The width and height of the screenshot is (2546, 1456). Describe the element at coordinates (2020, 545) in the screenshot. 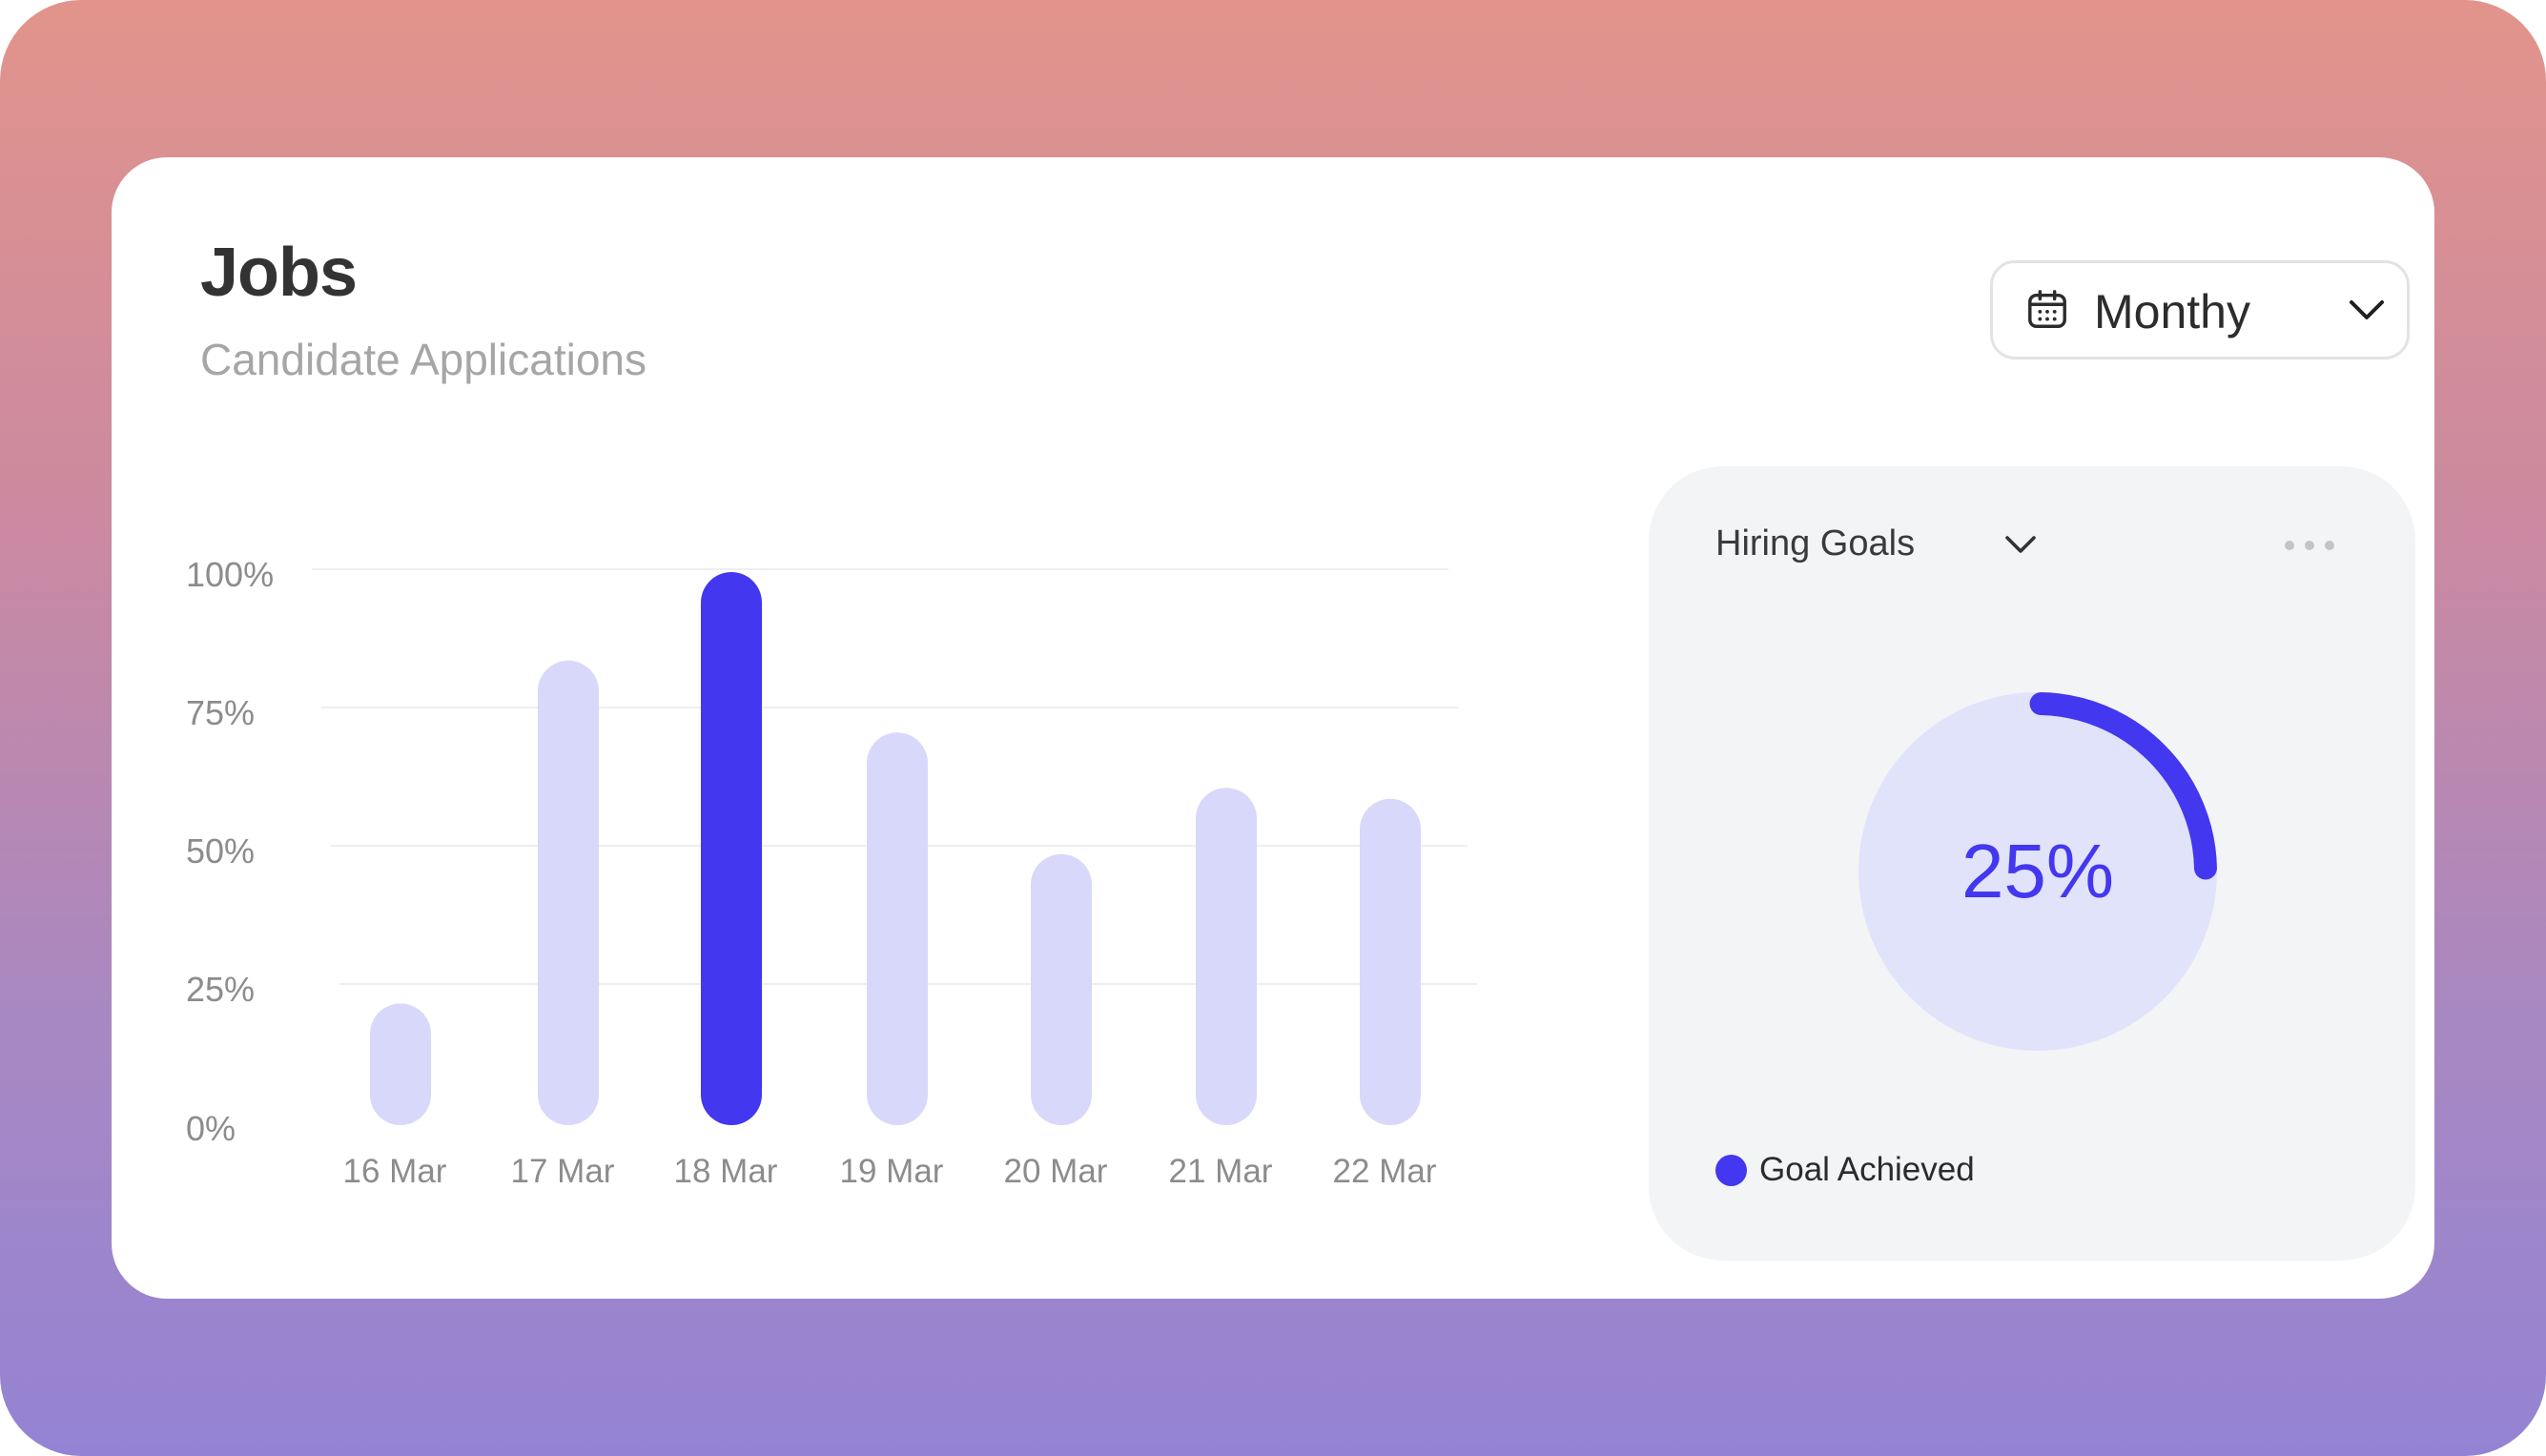

I see `hiring-goals-chevron-down-icon` at that location.